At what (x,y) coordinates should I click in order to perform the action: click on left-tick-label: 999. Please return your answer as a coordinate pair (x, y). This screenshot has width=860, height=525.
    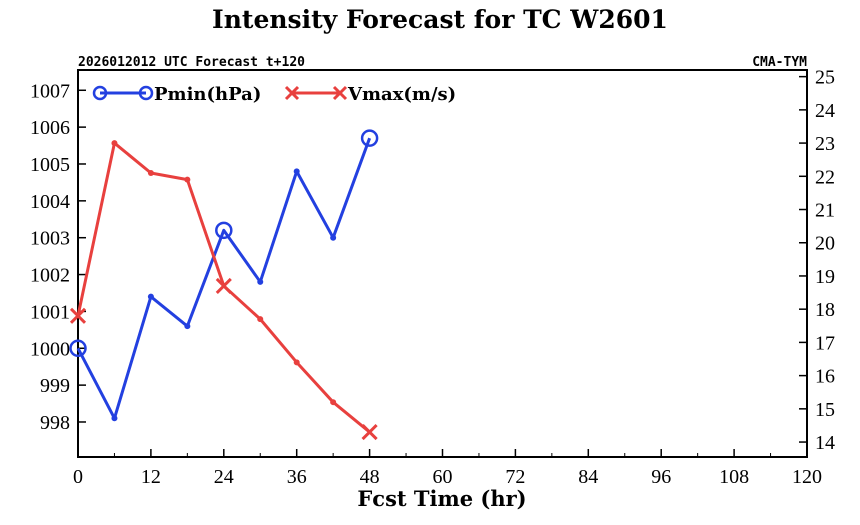
    Looking at the image, I should click on (55, 386).